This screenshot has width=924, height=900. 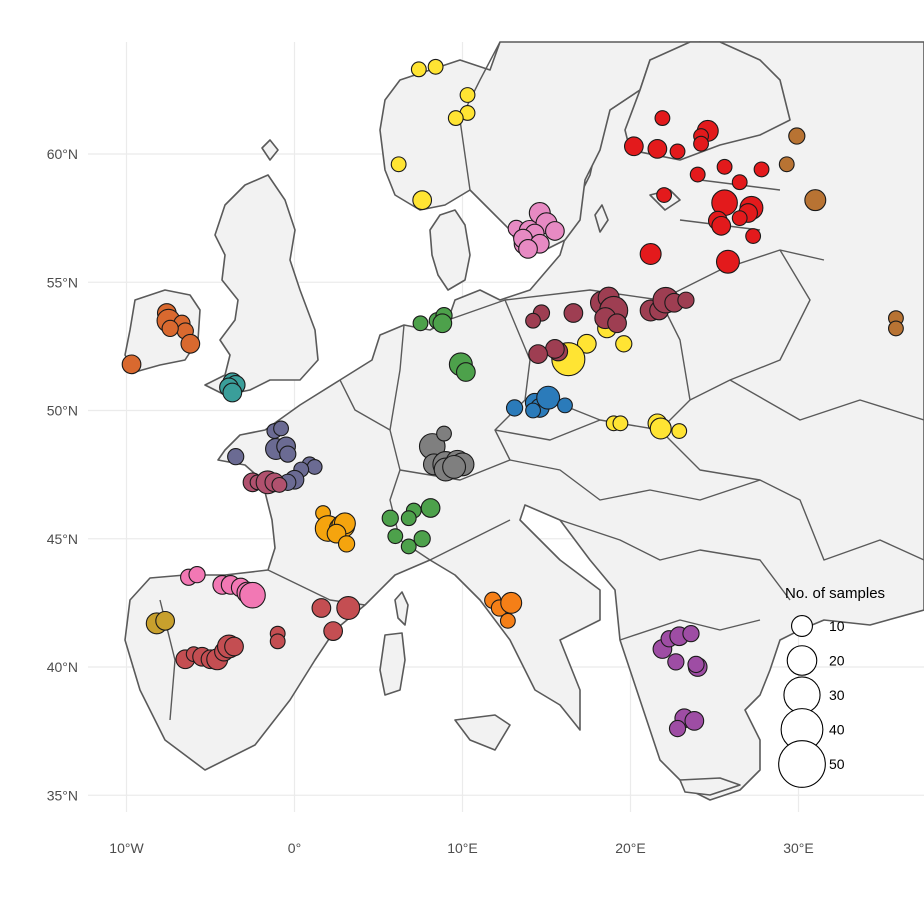 What do you see at coordinates (62, 795) in the screenshot?
I see `y-tick-label: 35°N` at bounding box center [62, 795].